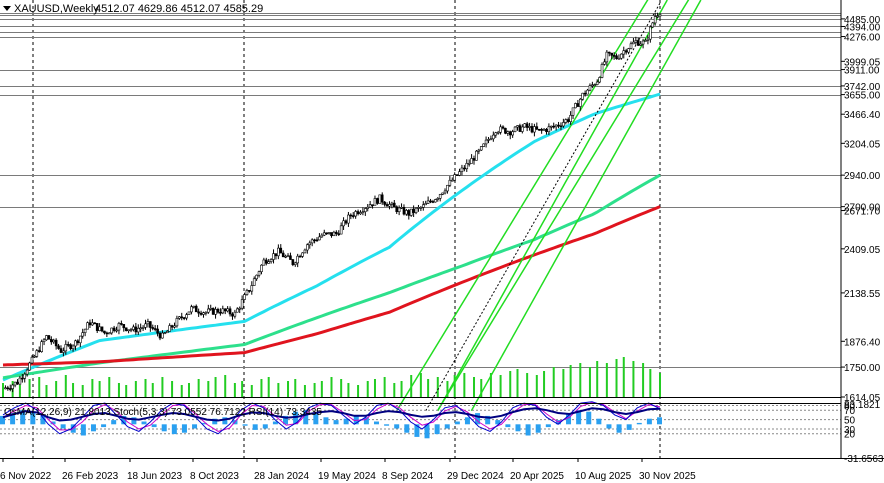 This screenshot has width=884, height=483. I want to click on price-tick-label: 4394.00, so click(862, 27).